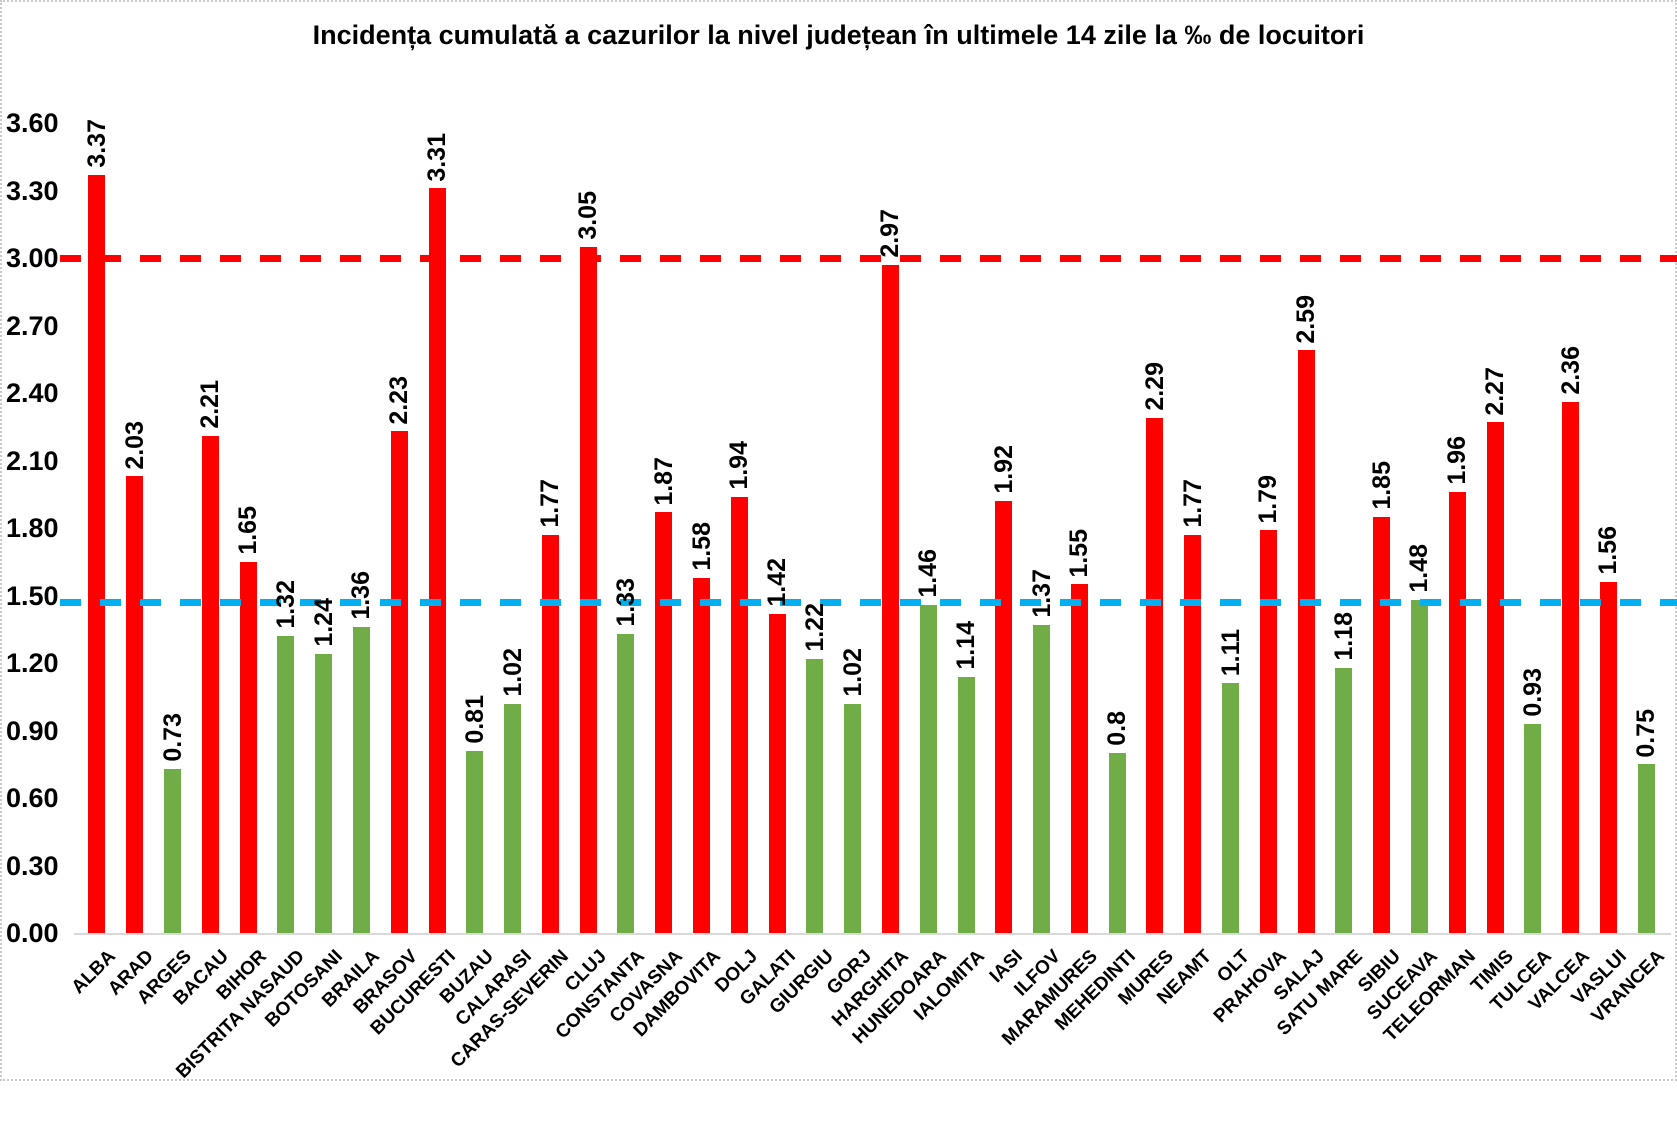 The height and width of the screenshot is (1124, 1677). What do you see at coordinates (1193, 734) in the screenshot?
I see `bar-neamt` at bounding box center [1193, 734].